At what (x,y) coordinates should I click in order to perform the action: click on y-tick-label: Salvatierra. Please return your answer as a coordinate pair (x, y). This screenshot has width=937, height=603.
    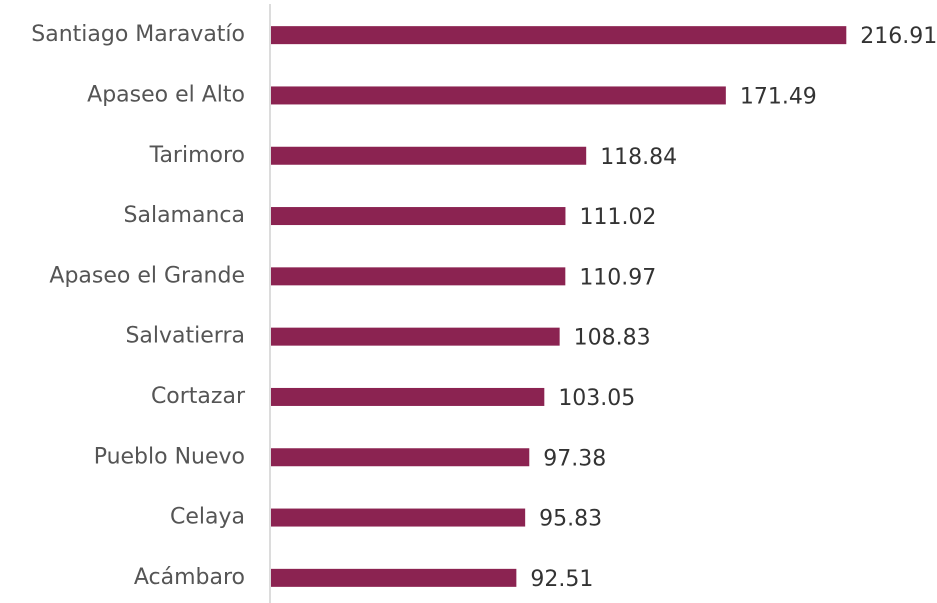
    Looking at the image, I should click on (185, 336).